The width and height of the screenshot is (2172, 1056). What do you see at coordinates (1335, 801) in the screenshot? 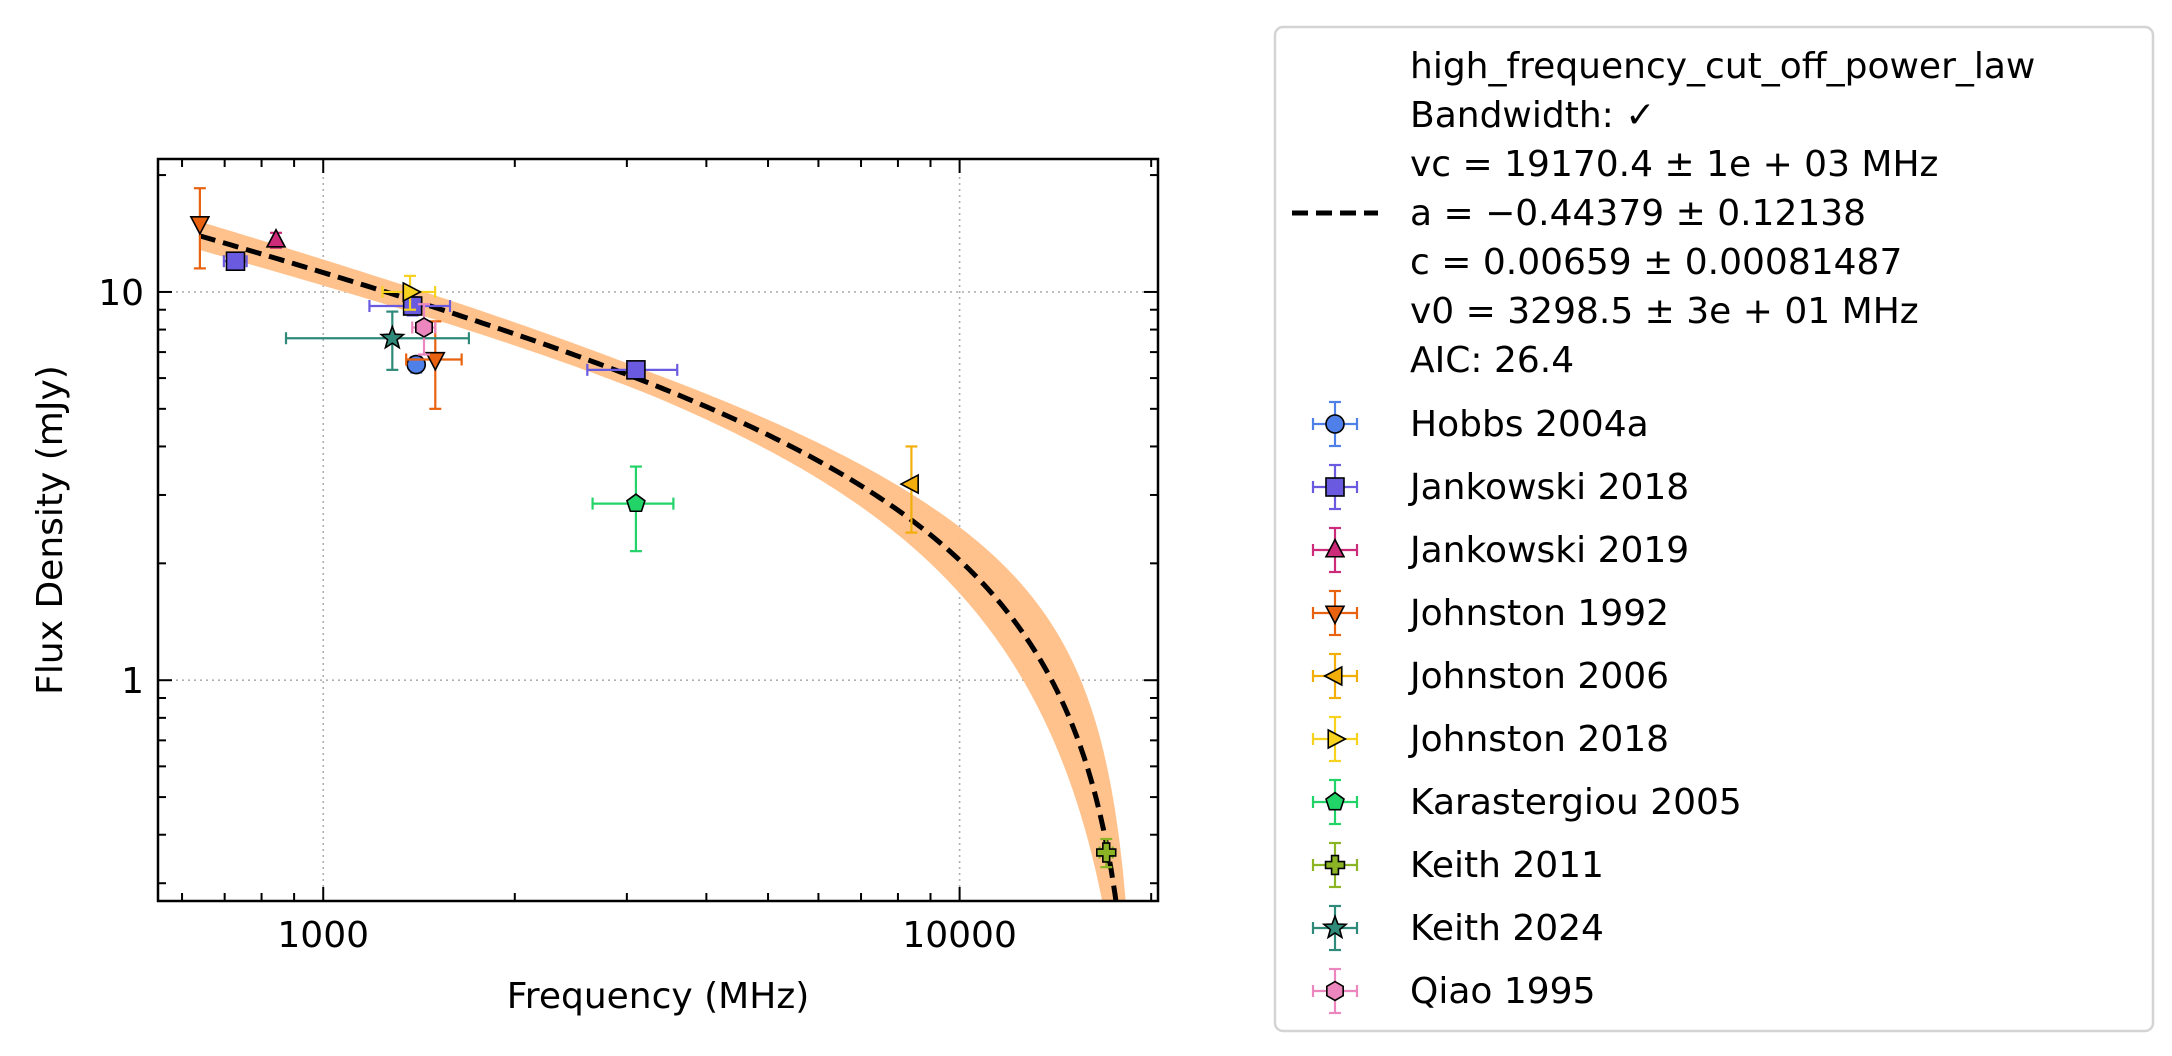
I see `legend-marker-karastergiou-2005` at bounding box center [1335, 801].